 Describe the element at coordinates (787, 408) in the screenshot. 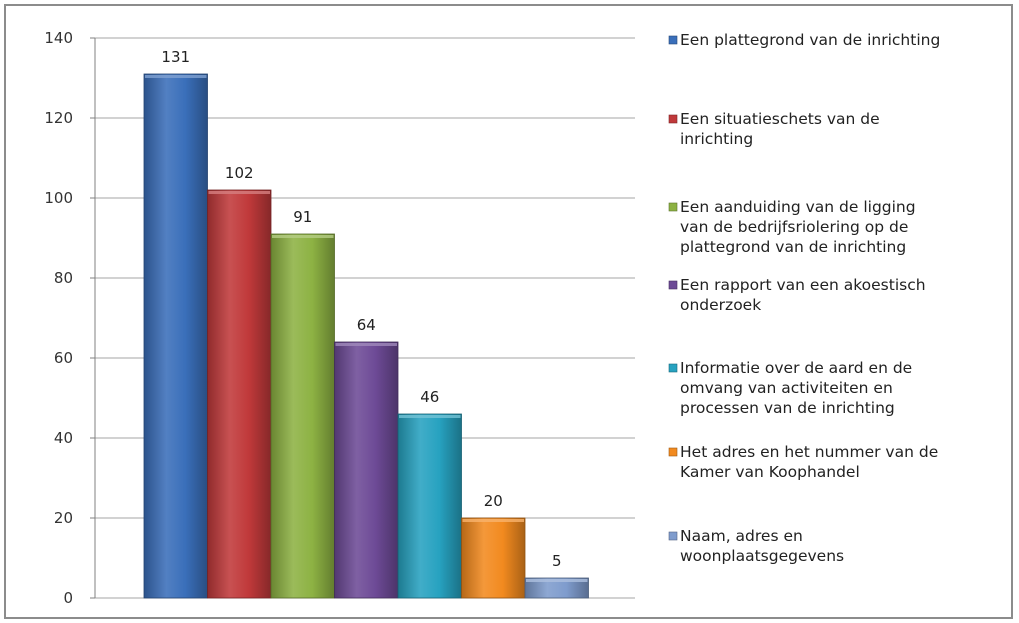

I see `legend-label: processen van de inrichting` at that location.